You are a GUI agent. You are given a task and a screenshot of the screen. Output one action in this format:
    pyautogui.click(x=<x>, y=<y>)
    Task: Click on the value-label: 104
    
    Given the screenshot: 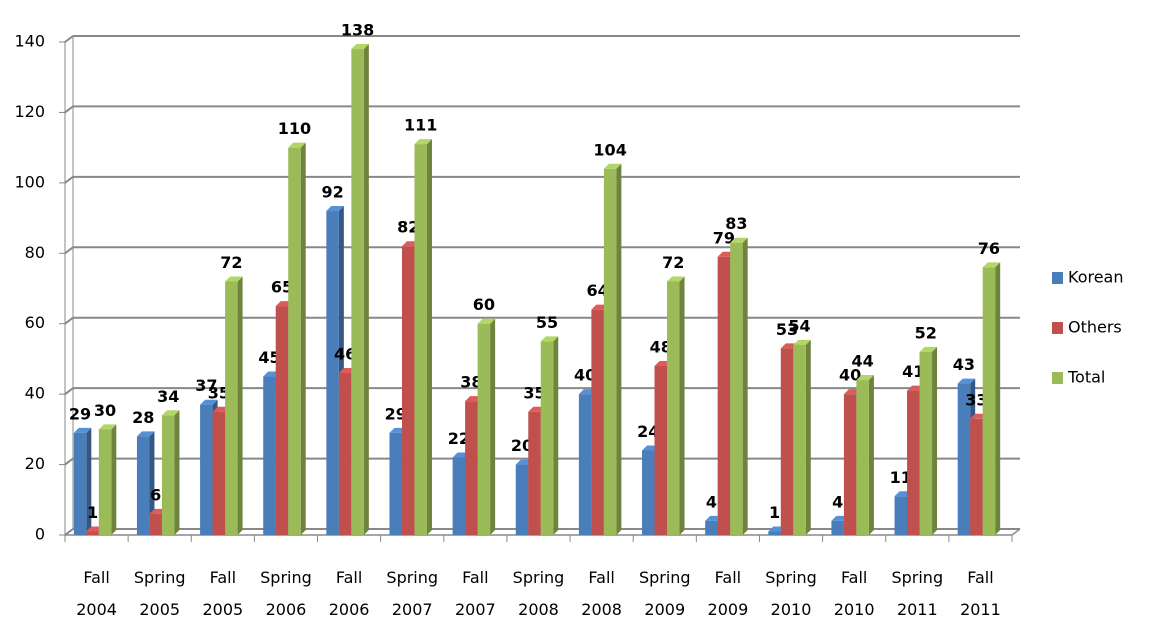 What is the action you would take?
    pyautogui.click(x=609, y=149)
    